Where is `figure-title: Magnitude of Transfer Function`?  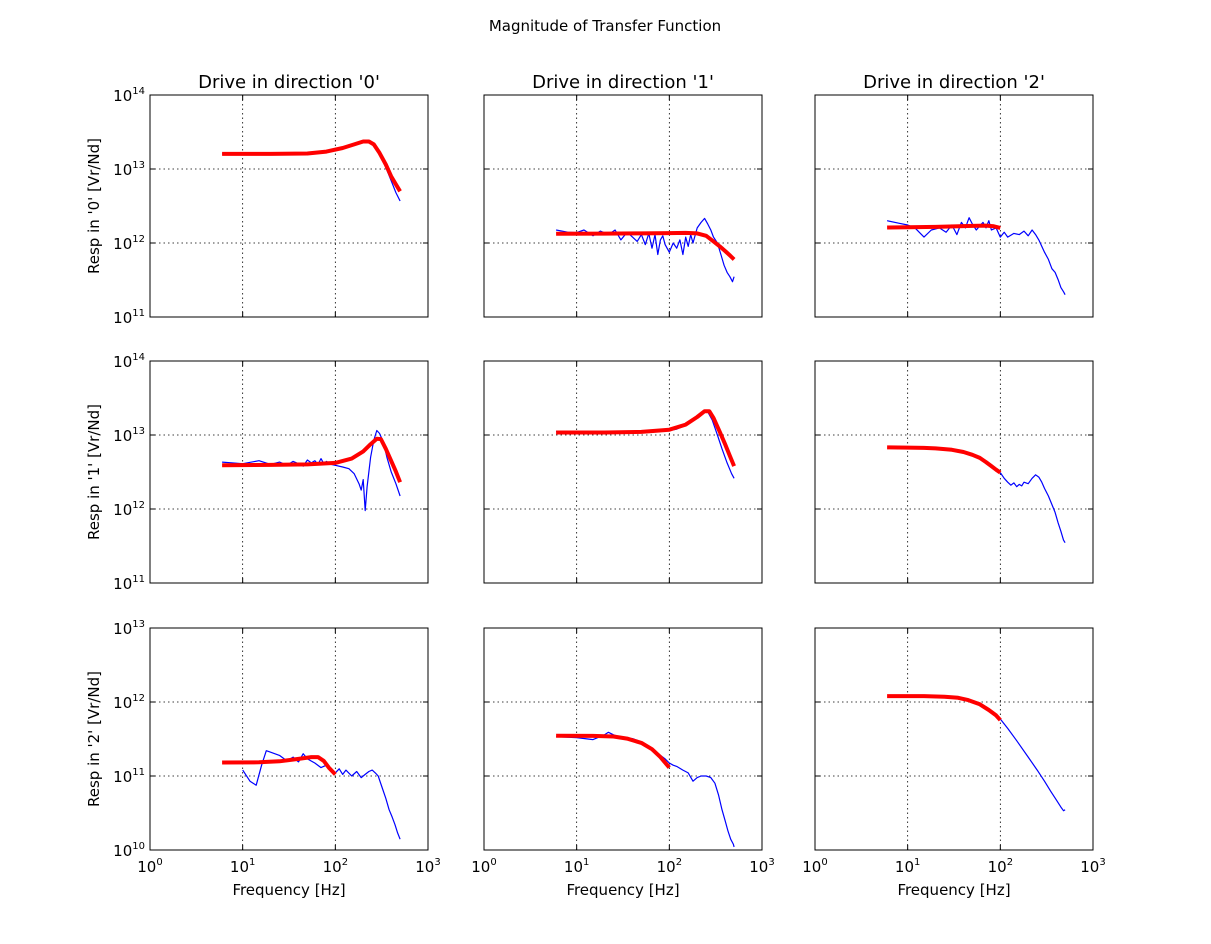 figure-title: Magnitude of Transfer Function is located at coordinates (605, 26).